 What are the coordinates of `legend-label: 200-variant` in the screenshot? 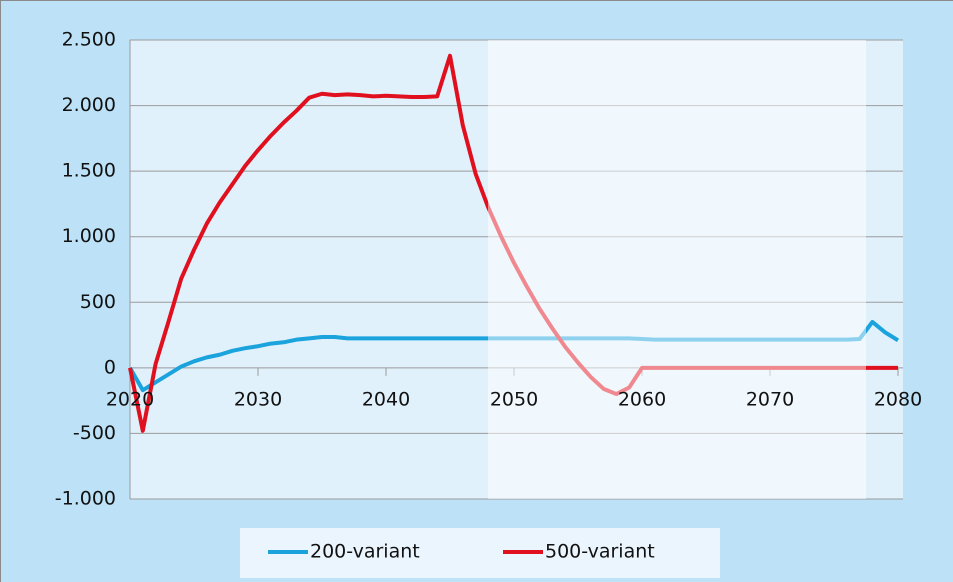 It's located at (365, 552).